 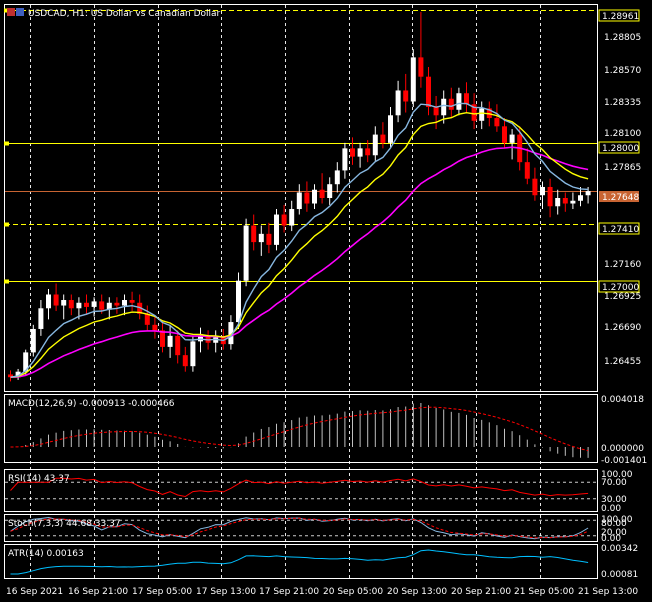 I want to click on atr-indicator, so click(x=299, y=562).